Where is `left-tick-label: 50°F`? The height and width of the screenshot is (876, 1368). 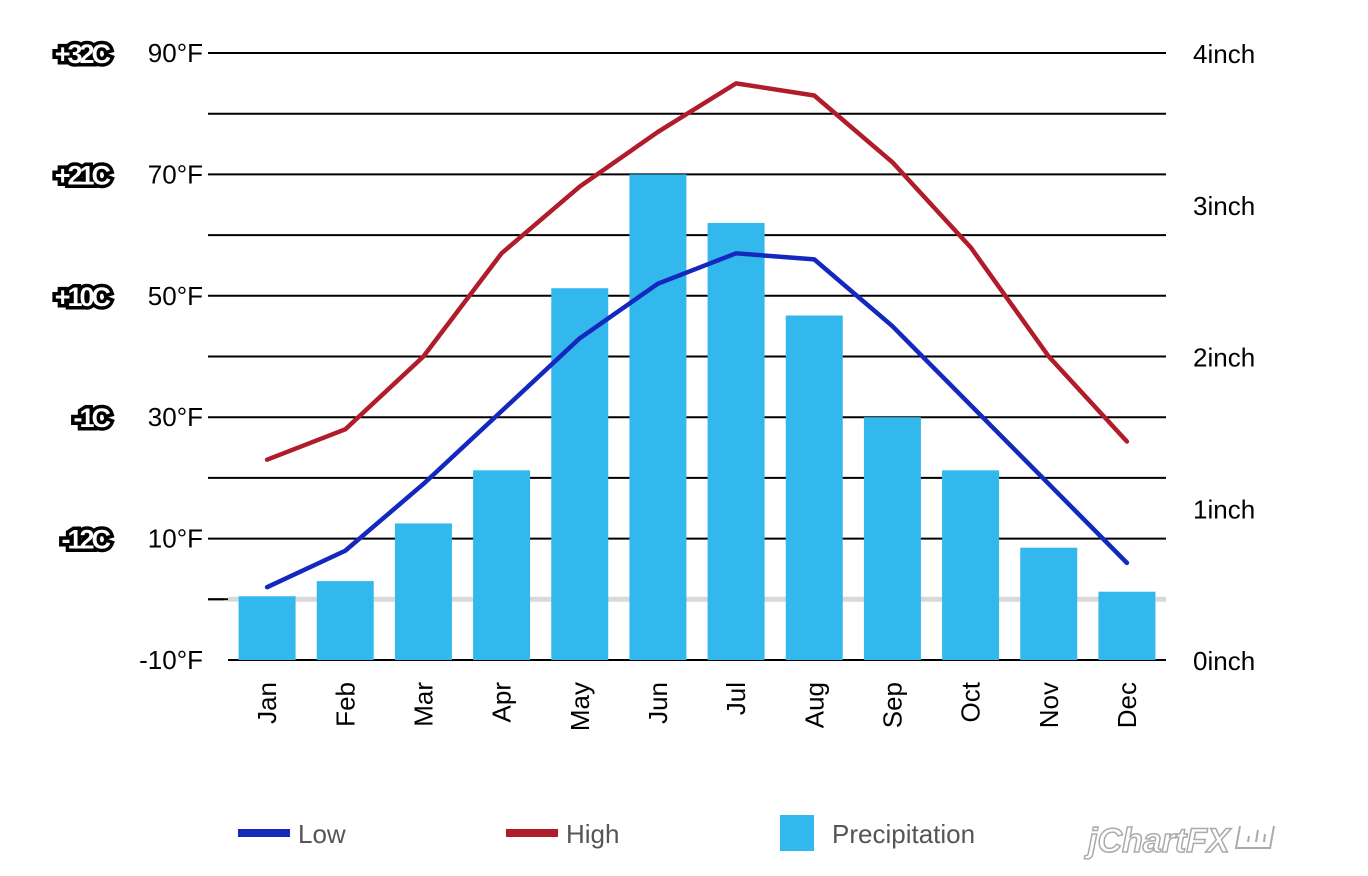
left-tick-label: 50°F is located at coordinates (175, 296).